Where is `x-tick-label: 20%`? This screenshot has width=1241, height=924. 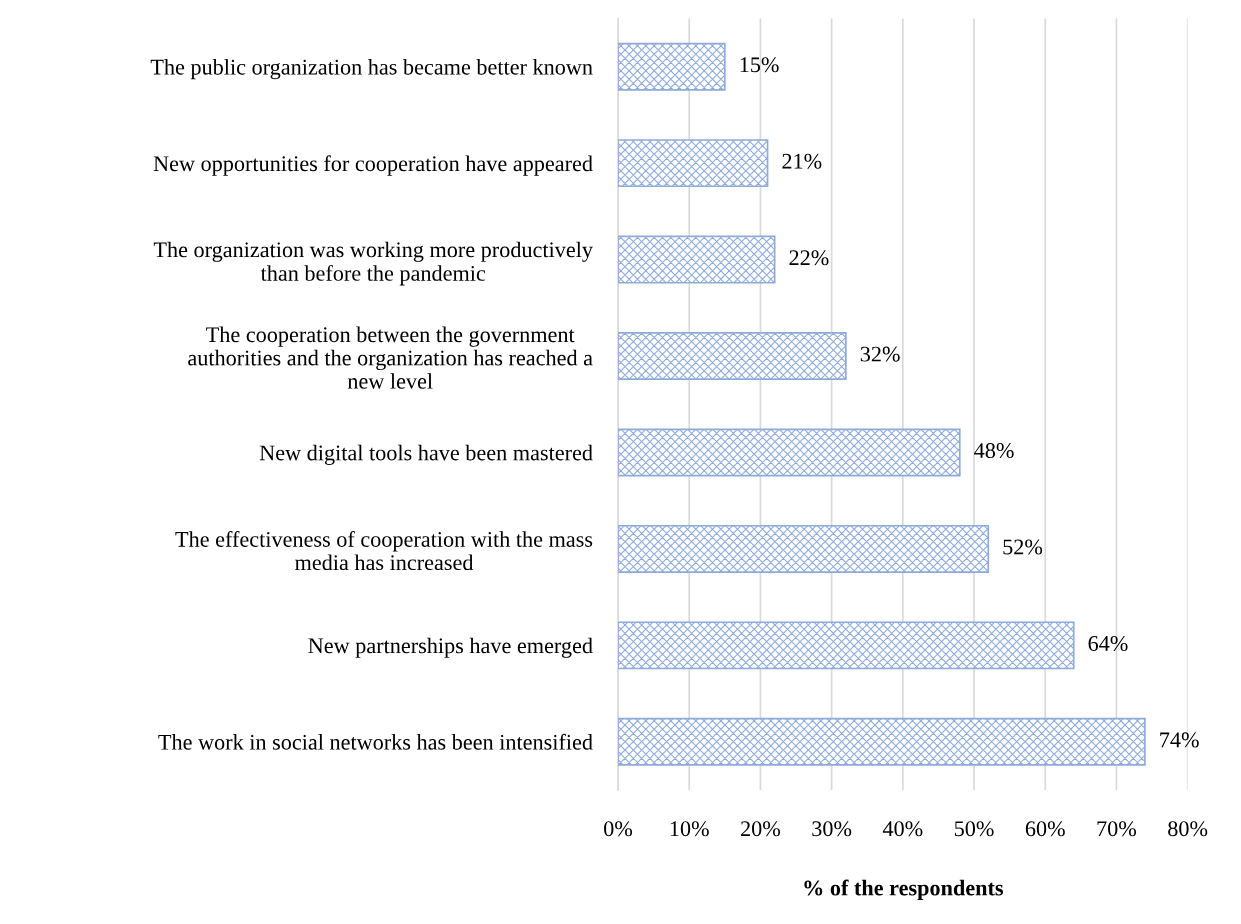 x-tick-label: 20% is located at coordinates (761, 829).